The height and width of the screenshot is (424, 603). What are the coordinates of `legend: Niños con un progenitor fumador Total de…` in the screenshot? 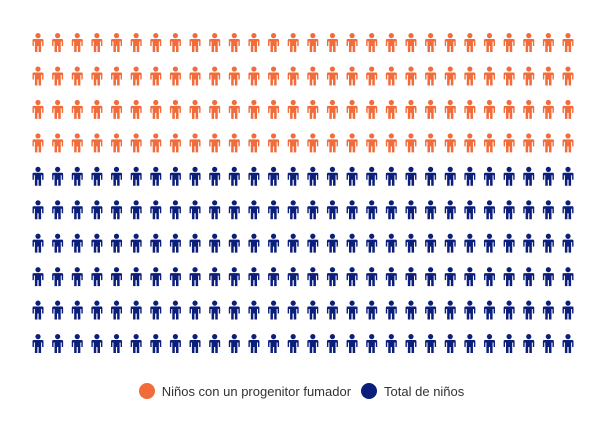 It's located at (301, 391).